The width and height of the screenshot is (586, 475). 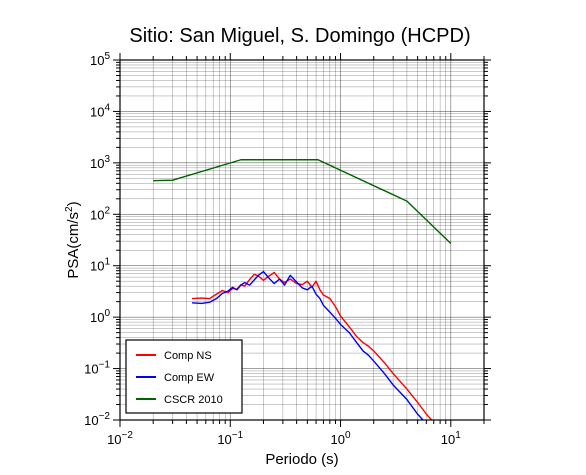 I want to click on y-tick-label: 10³, so click(x=100, y=162).